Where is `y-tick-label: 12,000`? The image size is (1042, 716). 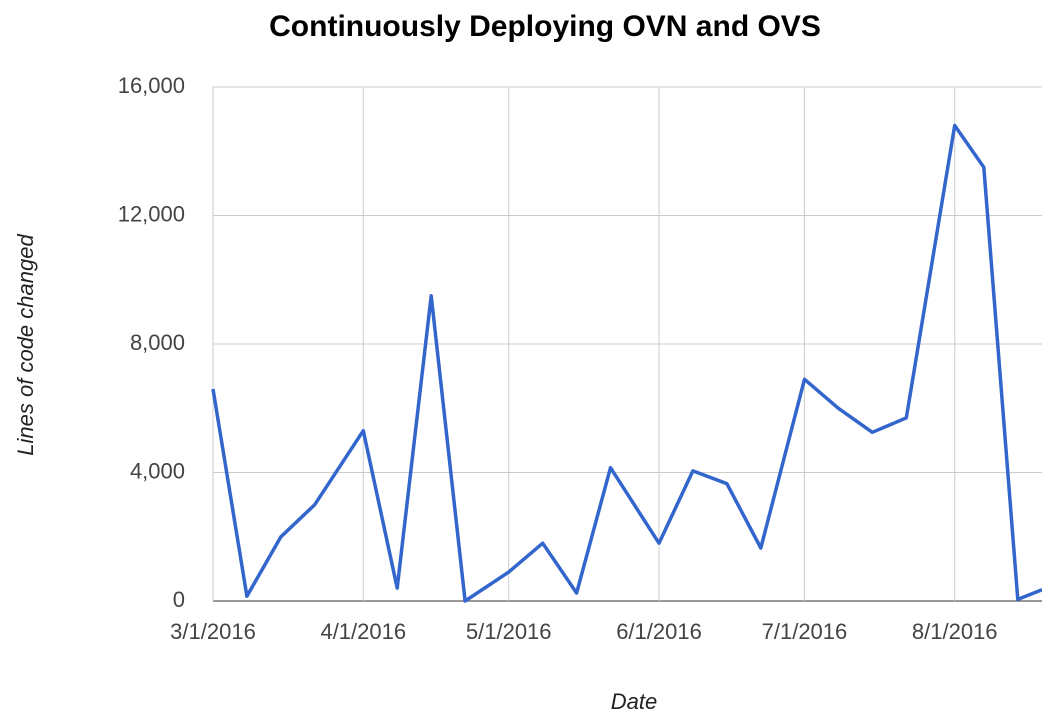 y-tick-label: 12,000 is located at coordinates (151, 213).